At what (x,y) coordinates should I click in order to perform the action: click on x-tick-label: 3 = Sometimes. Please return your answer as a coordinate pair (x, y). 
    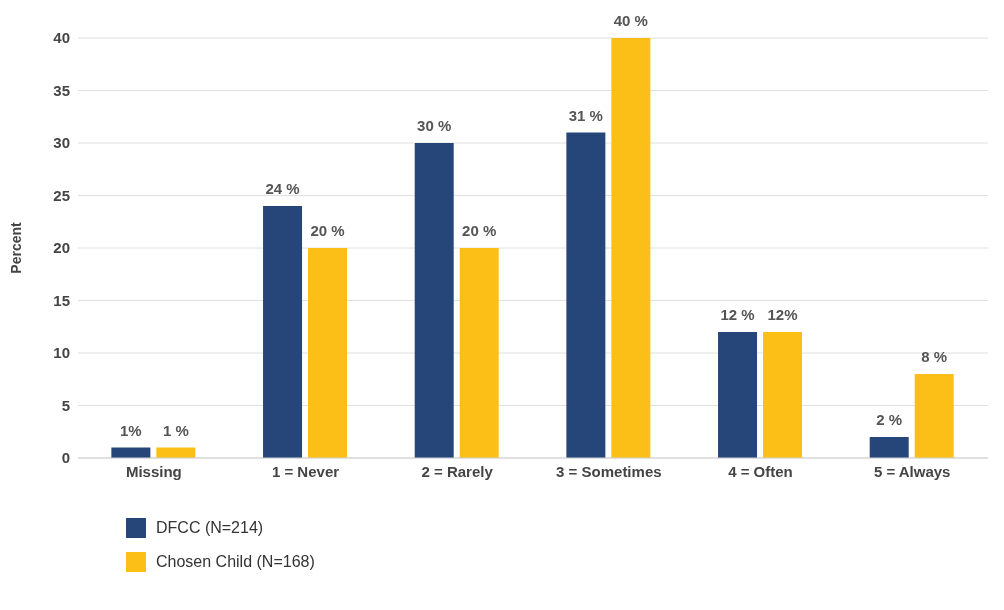
    Looking at the image, I should click on (609, 471).